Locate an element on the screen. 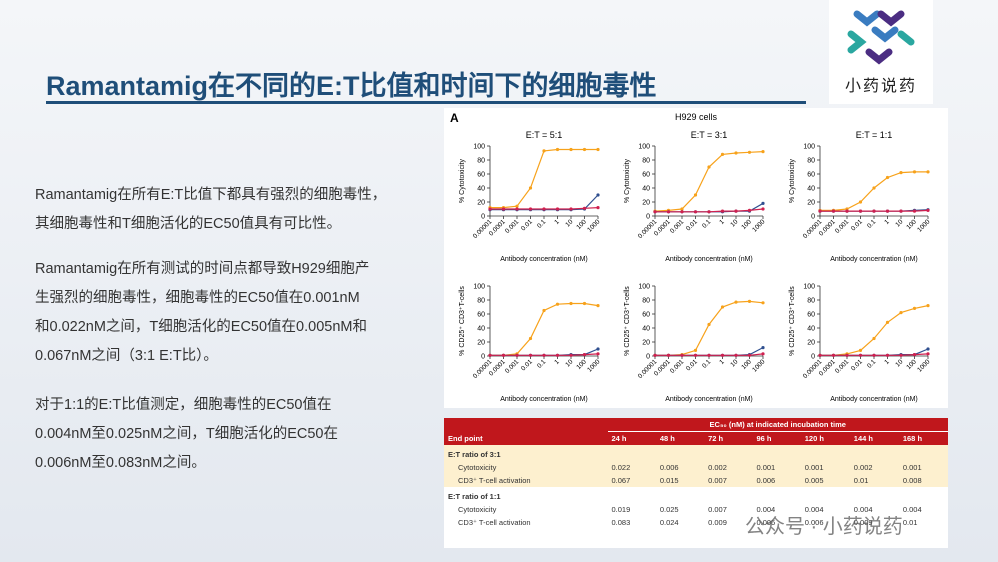 This screenshot has height=562, width=998. x-tick-label: 10 is located at coordinates (734, 363).